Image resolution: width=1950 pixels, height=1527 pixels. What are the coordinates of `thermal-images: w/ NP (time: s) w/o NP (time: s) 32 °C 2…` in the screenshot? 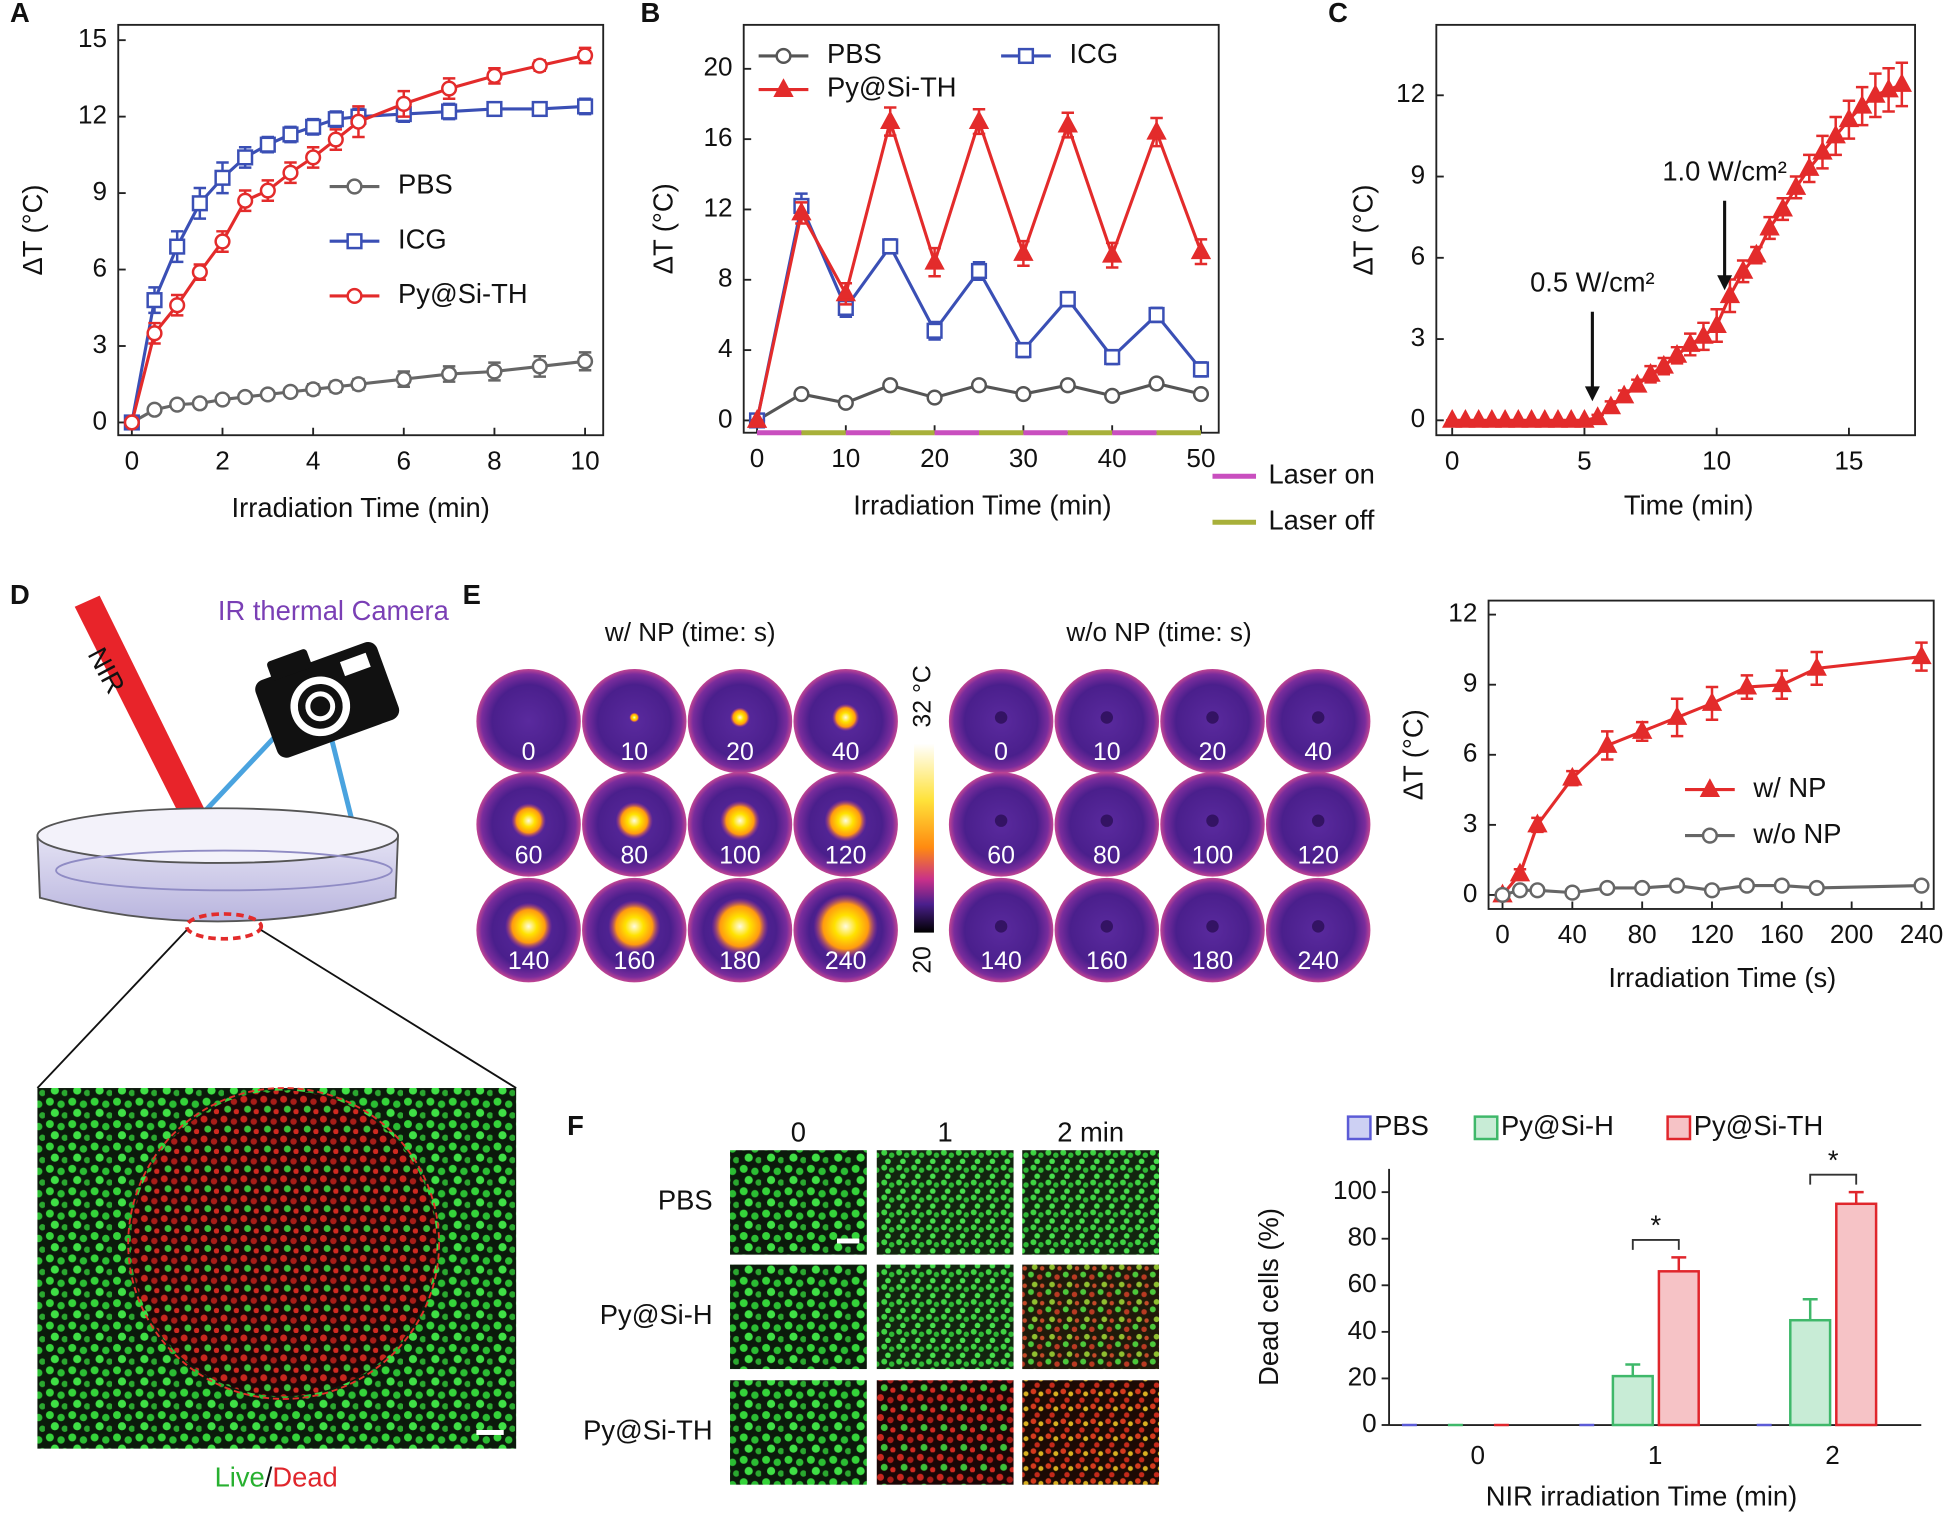 It's located at (923, 800).